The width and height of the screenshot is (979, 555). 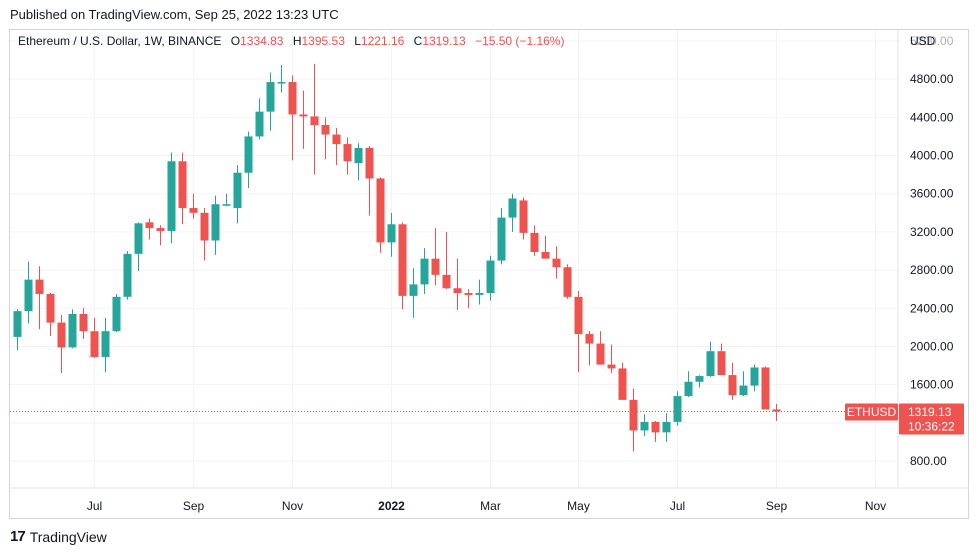 I want to click on legend-low-label: L, so click(x=357, y=41).